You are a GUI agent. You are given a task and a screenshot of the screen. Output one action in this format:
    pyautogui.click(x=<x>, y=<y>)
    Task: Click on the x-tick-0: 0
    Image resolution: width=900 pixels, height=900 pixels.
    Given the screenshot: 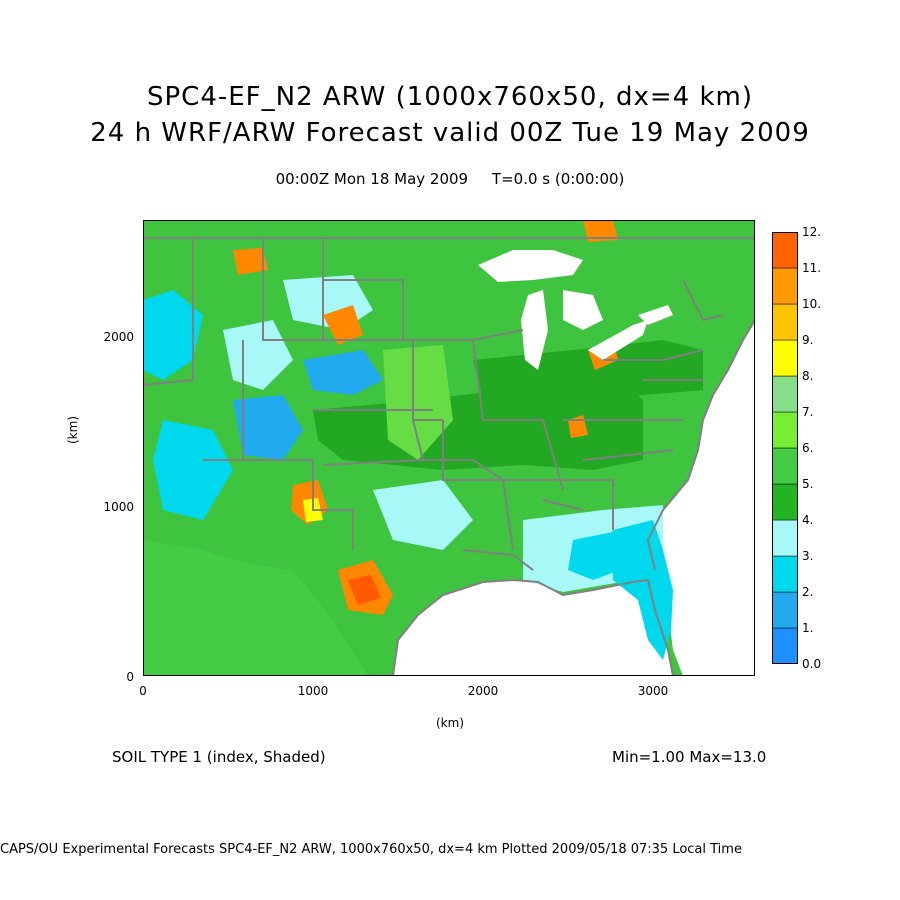 What is the action you would take?
    pyautogui.click(x=143, y=691)
    